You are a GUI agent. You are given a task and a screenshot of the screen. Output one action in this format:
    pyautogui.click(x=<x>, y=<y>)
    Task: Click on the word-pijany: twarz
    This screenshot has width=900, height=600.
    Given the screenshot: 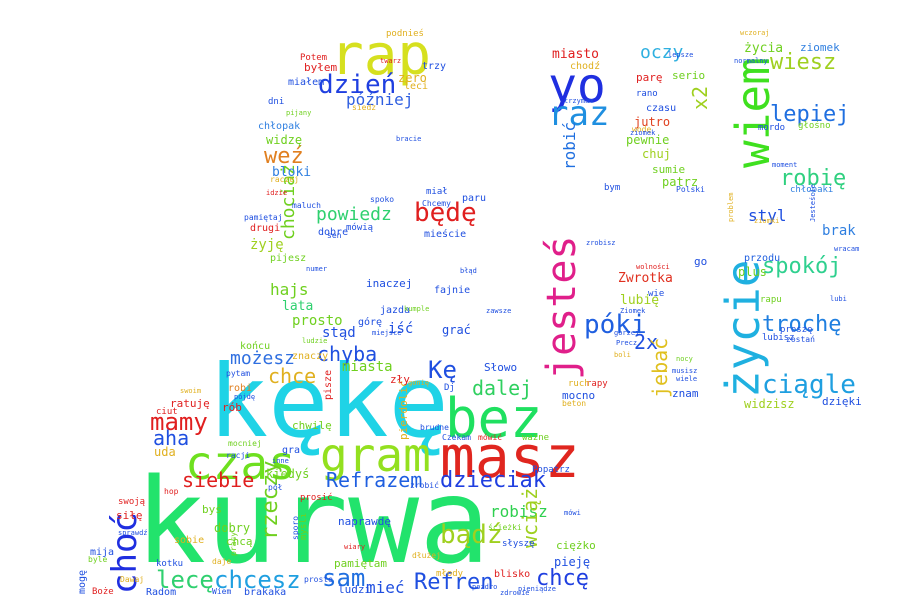 What is the action you would take?
    pyautogui.click(x=391, y=61)
    